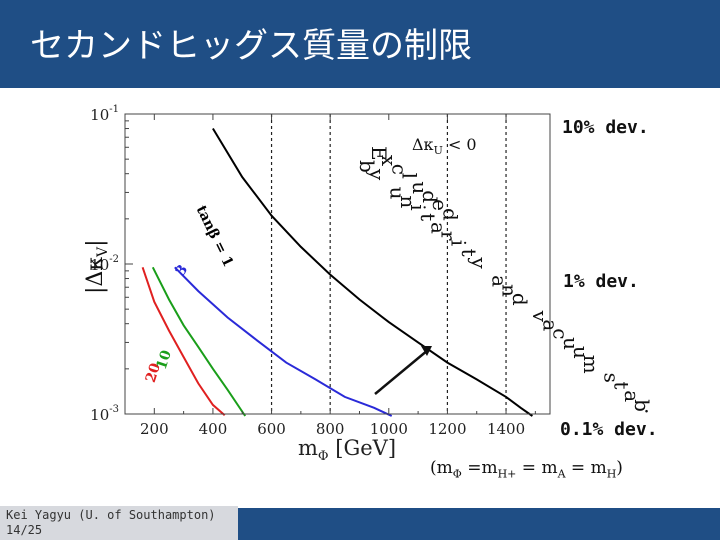 Image resolution: width=720 pixels, height=548 pixels. What do you see at coordinates (111, 515) in the screenshot?
I see `footer-author: Kei Yagyu (U. of Southampton)` at bounding box center [111, 515].